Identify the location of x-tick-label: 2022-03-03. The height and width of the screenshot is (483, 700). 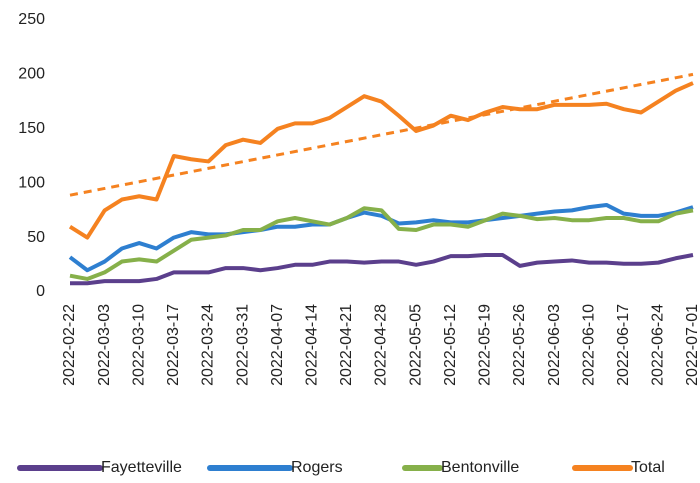
(104, 345).